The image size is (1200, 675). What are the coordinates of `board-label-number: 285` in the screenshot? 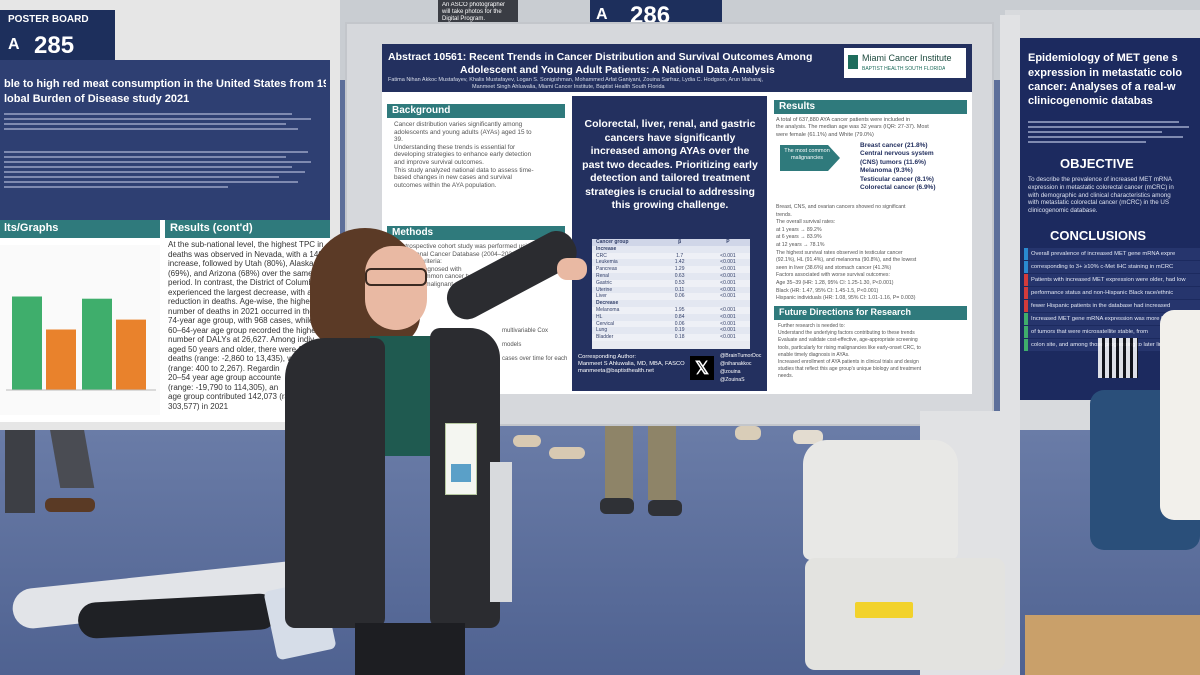 It's located at (54, 45).